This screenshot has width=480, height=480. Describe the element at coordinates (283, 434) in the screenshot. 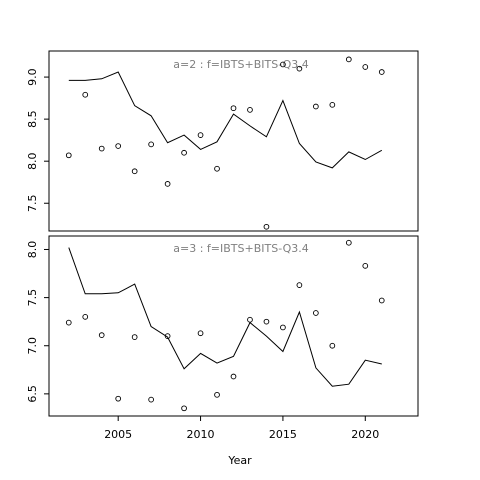

I see `panel-a3-xtick-label: 2015` at that location.